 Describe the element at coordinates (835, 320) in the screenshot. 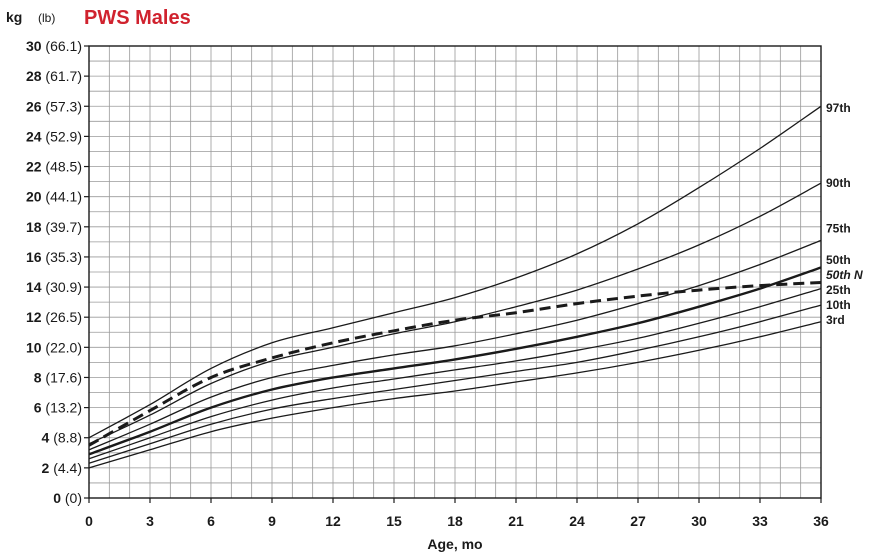

I see `curve-label-3rd: 3rd` at that location.